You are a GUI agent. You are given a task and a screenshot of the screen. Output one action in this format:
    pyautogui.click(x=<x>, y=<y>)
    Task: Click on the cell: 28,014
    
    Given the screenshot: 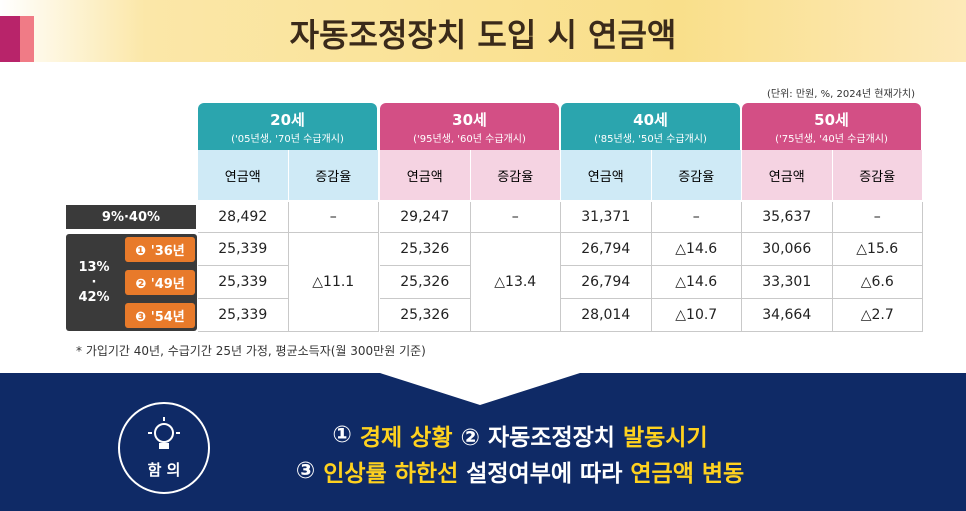 What is the action you would take?
    pyautogui.click(x=606, y=315)
    